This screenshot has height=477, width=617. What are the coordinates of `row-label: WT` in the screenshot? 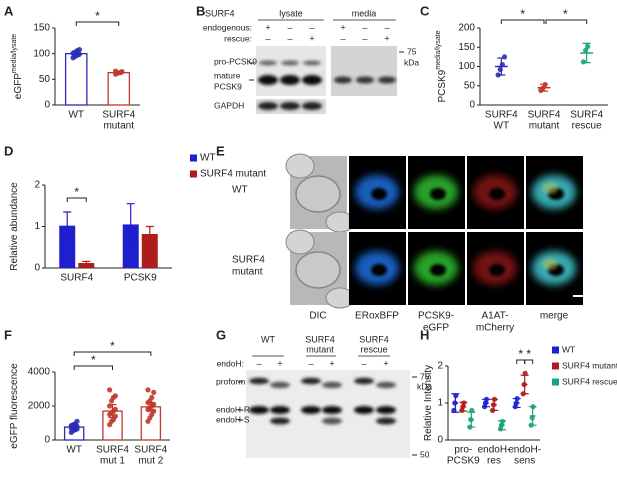 It's located at (240, 190).